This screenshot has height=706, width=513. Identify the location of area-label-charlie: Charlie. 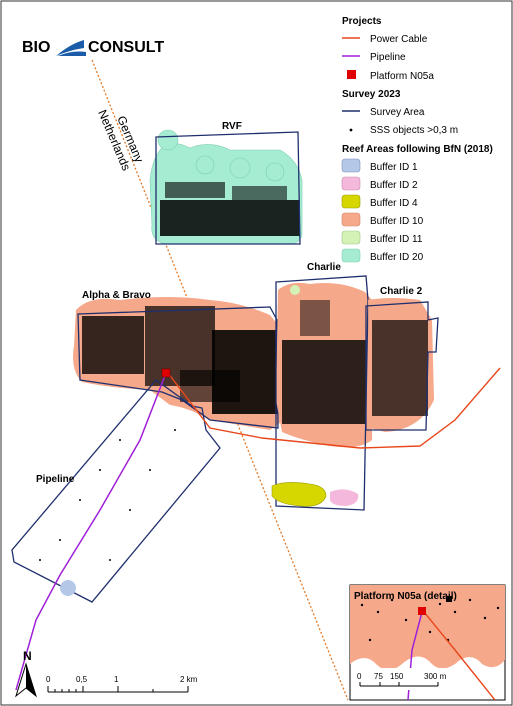
(324, 267).